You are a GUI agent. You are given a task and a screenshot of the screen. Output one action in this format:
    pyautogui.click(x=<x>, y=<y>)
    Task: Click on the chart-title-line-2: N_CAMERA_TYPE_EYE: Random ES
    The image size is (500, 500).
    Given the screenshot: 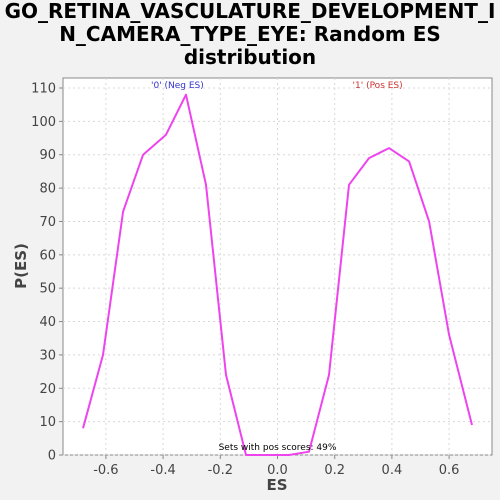 What is the action you would take?
    pyautogui.click(x=250, y=34)
    